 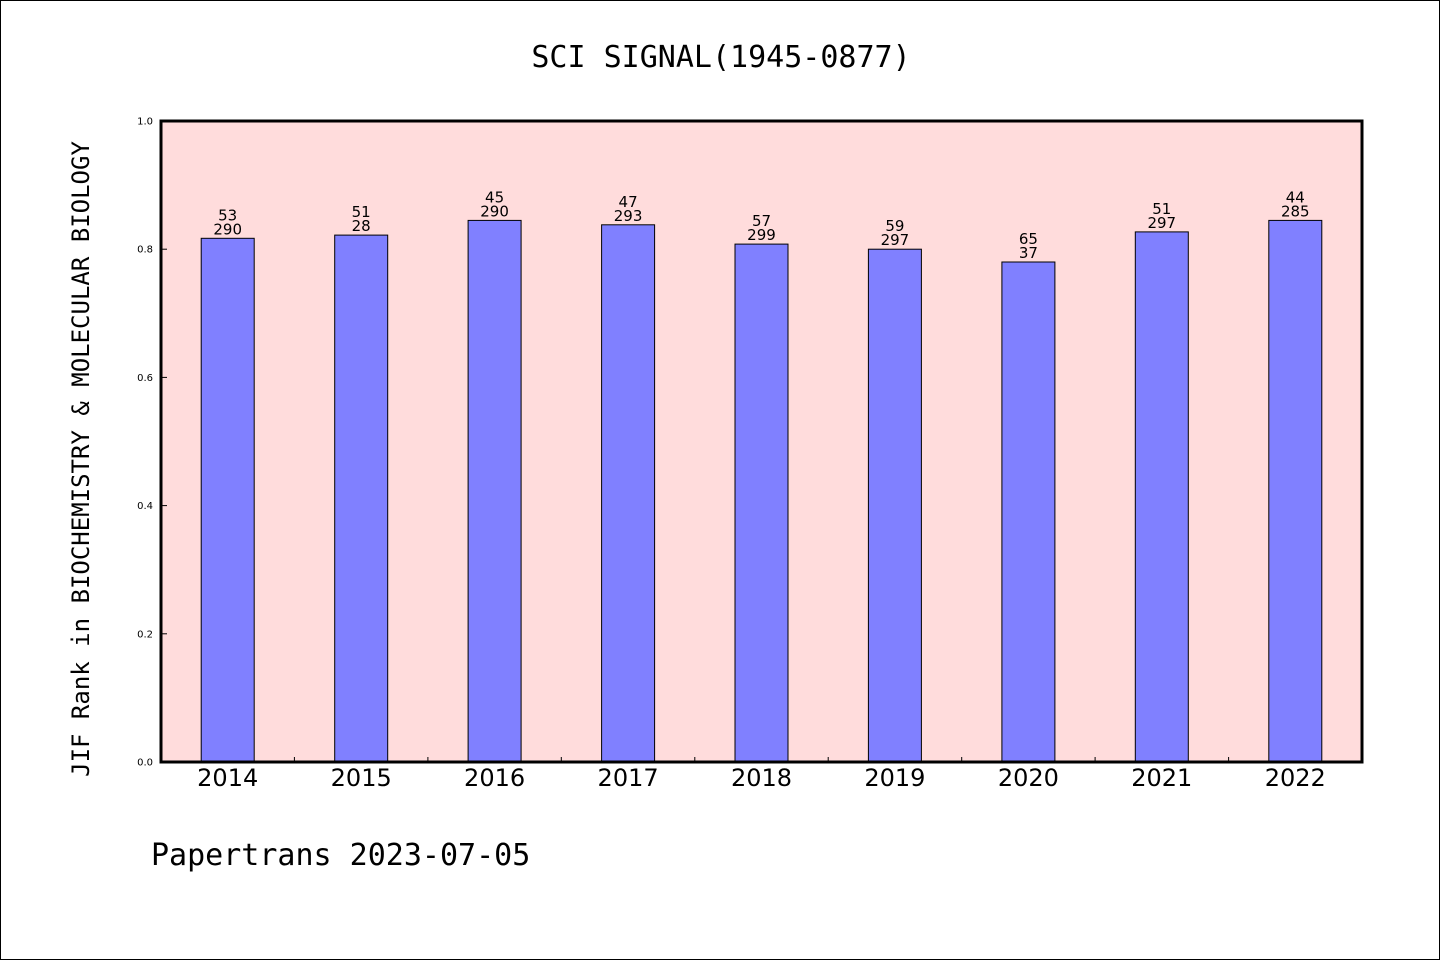 What do you see at coordinates (1295, 197) in the screenshot?
I see `data-label-top-2022: 44` at bounding box center [1295, 197].